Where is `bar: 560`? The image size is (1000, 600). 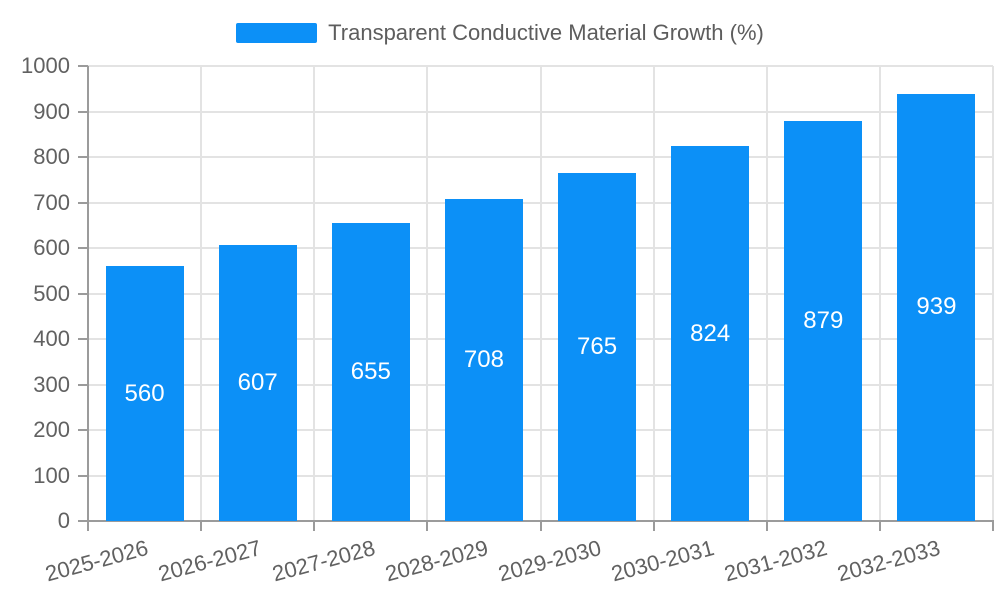
bar: 560 is located at coordinates (144, 393).